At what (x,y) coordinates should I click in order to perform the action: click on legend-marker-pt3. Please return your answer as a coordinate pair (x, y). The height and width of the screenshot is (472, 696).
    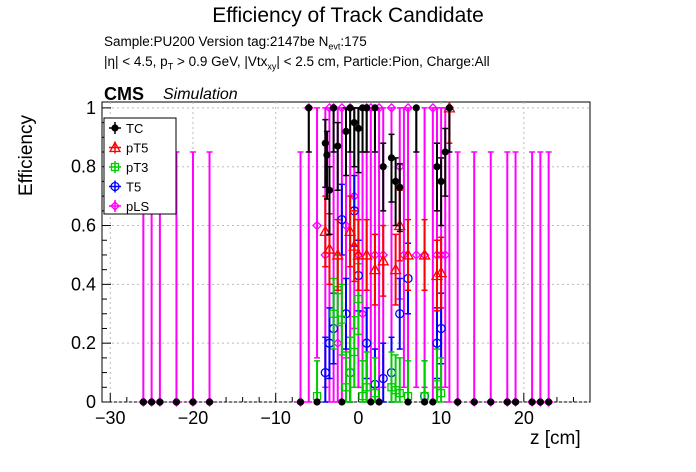
    Looking at the image, I should click on (115, 167).